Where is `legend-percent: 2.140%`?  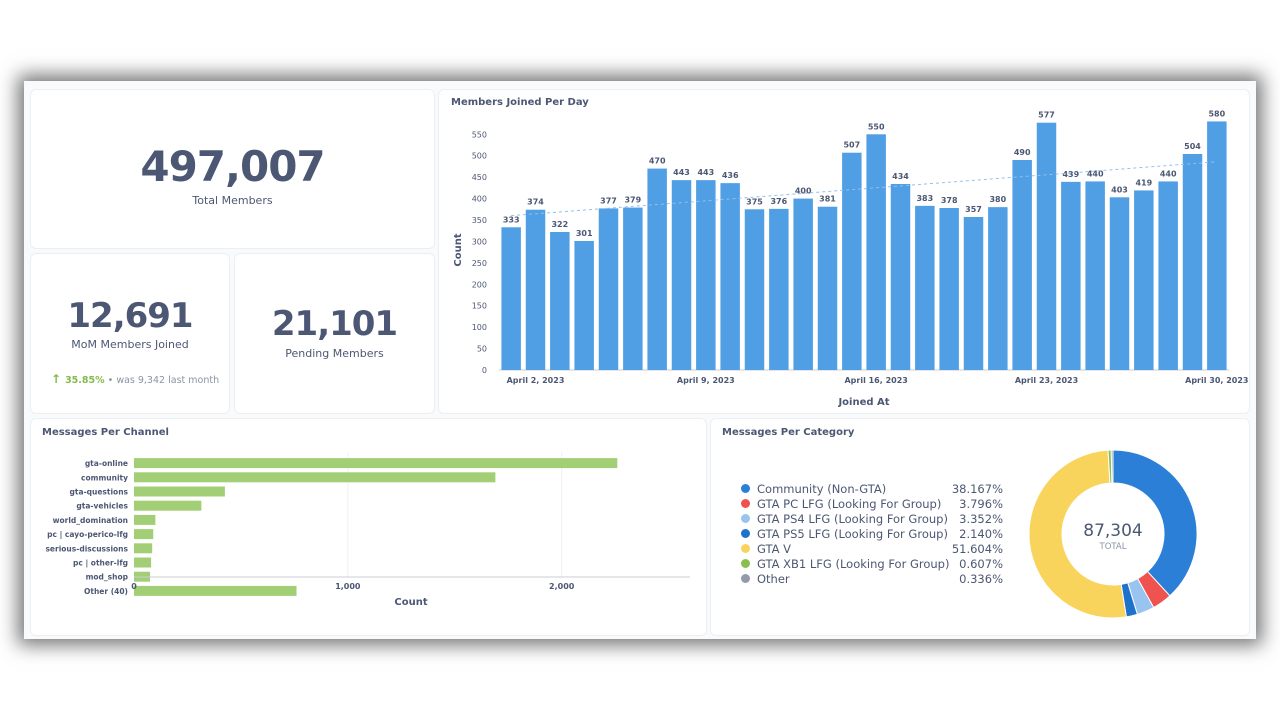 legend-percent: 2.140% is located at coordinates (981, 533).